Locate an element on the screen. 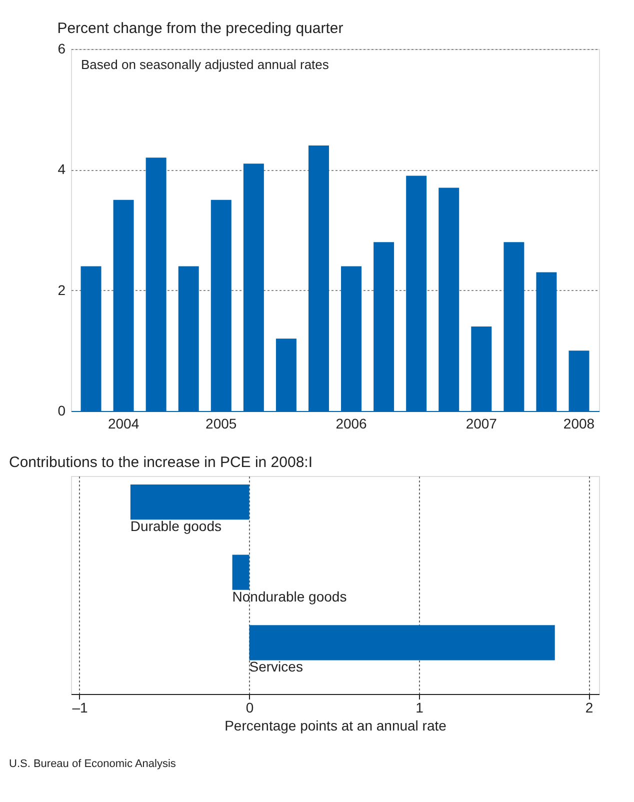 The image size is (634, 802). y-tick-label: 6 is located at coordinates (62, 48).